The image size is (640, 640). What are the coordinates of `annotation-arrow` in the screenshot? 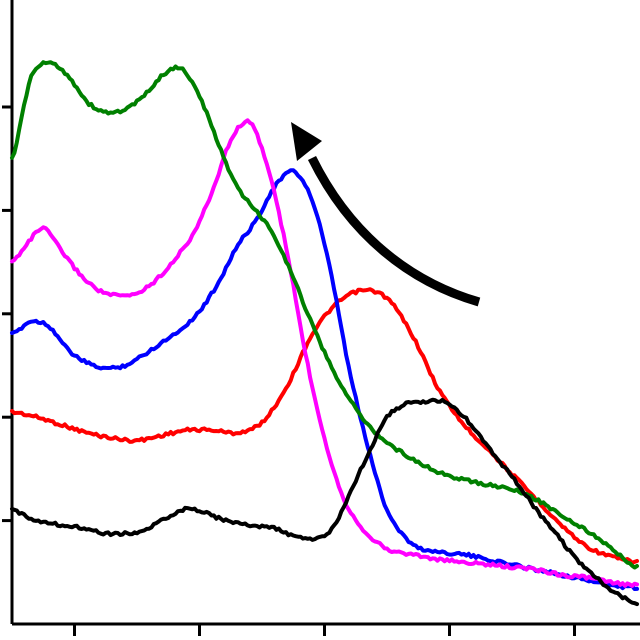 It's located at (386, 214).